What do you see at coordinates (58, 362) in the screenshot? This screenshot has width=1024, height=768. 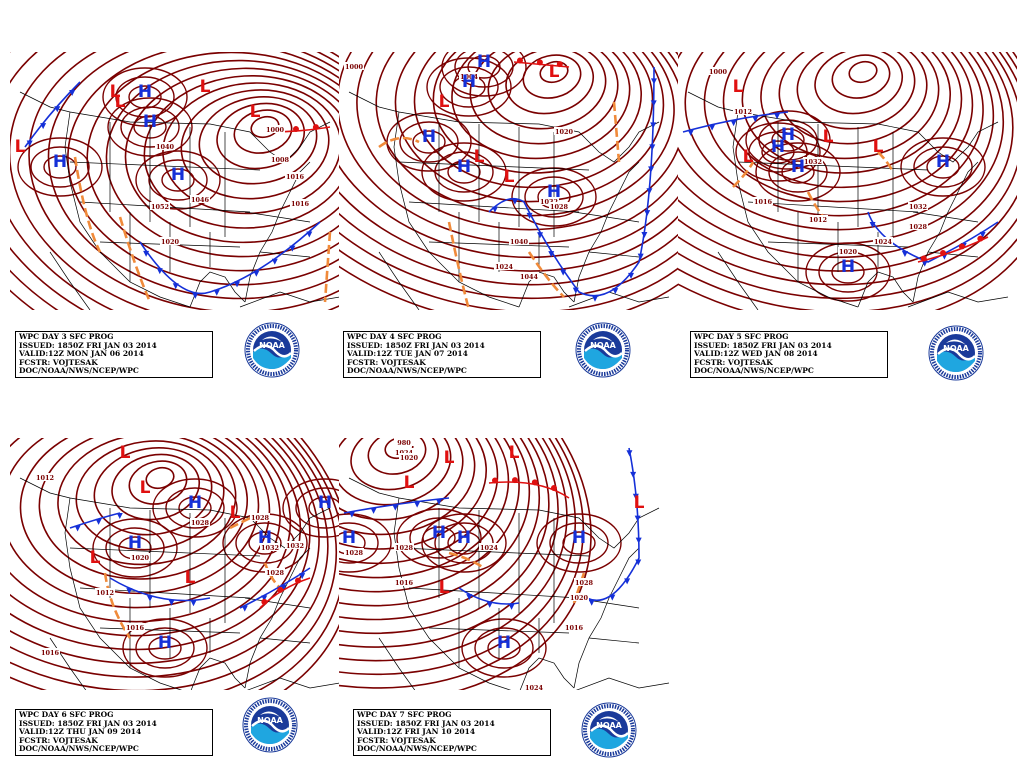 I see `prog-forecaster: FCSTR: VOJTESAK` at bounding box center [58, 362].